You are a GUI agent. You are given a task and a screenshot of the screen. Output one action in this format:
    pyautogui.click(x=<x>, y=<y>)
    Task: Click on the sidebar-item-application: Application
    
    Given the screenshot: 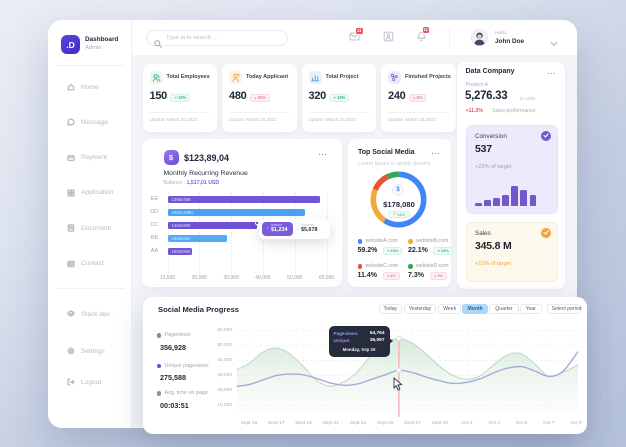 What is the action you would take?
    pyautogui.click(x=90, y=196)
    